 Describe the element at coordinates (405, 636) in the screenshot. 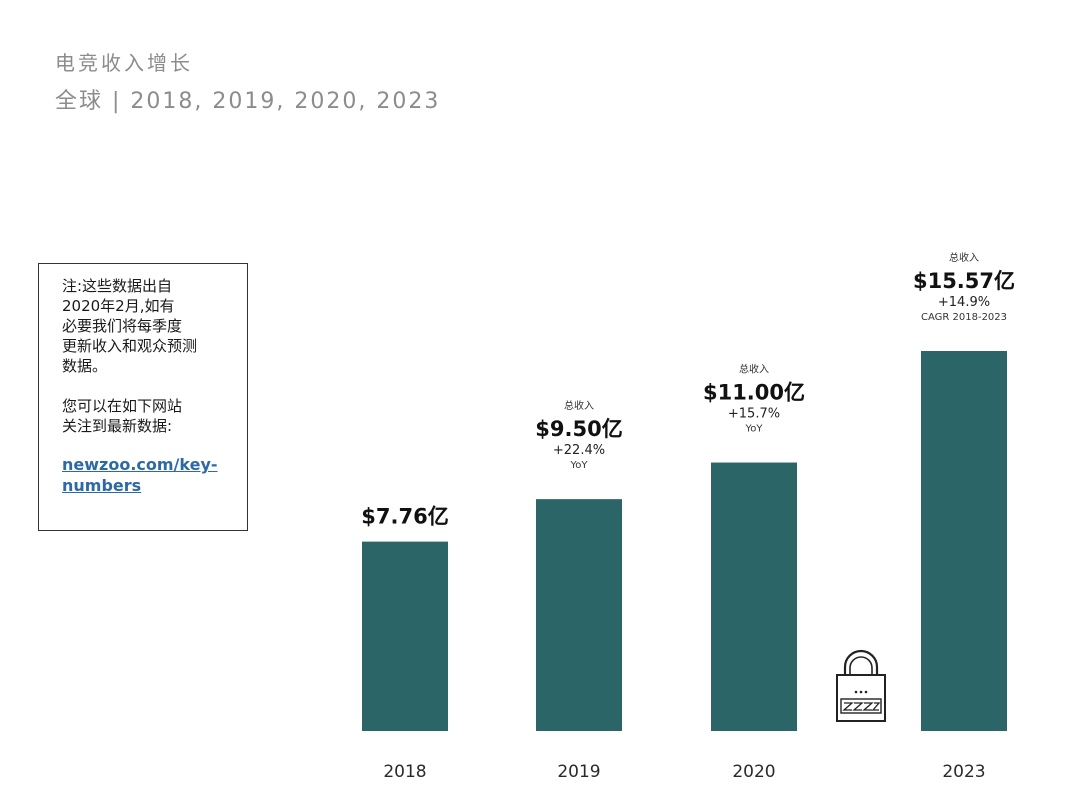

I see `bar-2018` at that location.